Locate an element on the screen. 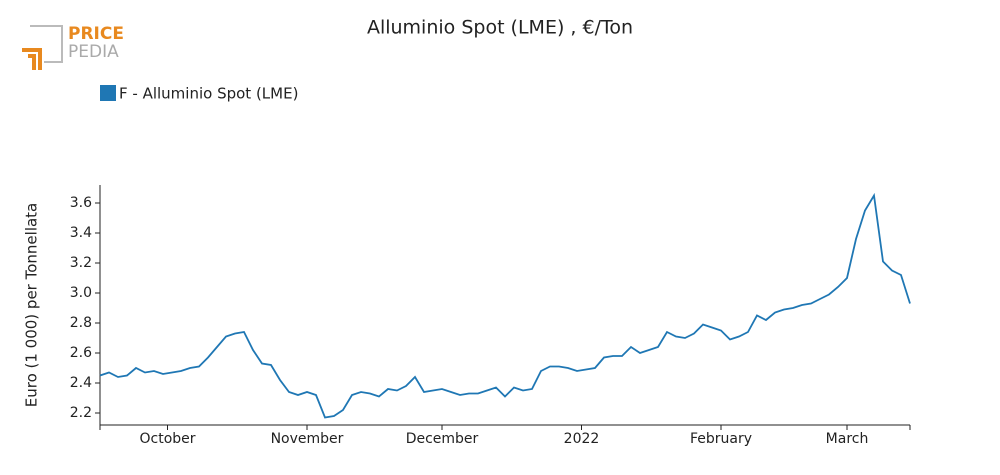 The height and width of the screenshot is (475, 1000). x-tick-label: March is located at coordinates (847, 439).